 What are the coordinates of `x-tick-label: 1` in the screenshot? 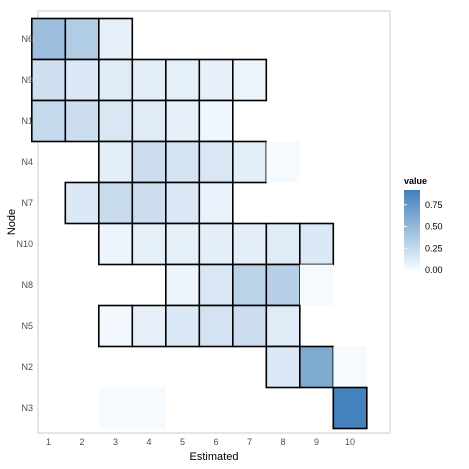 It's located at (48, 442).